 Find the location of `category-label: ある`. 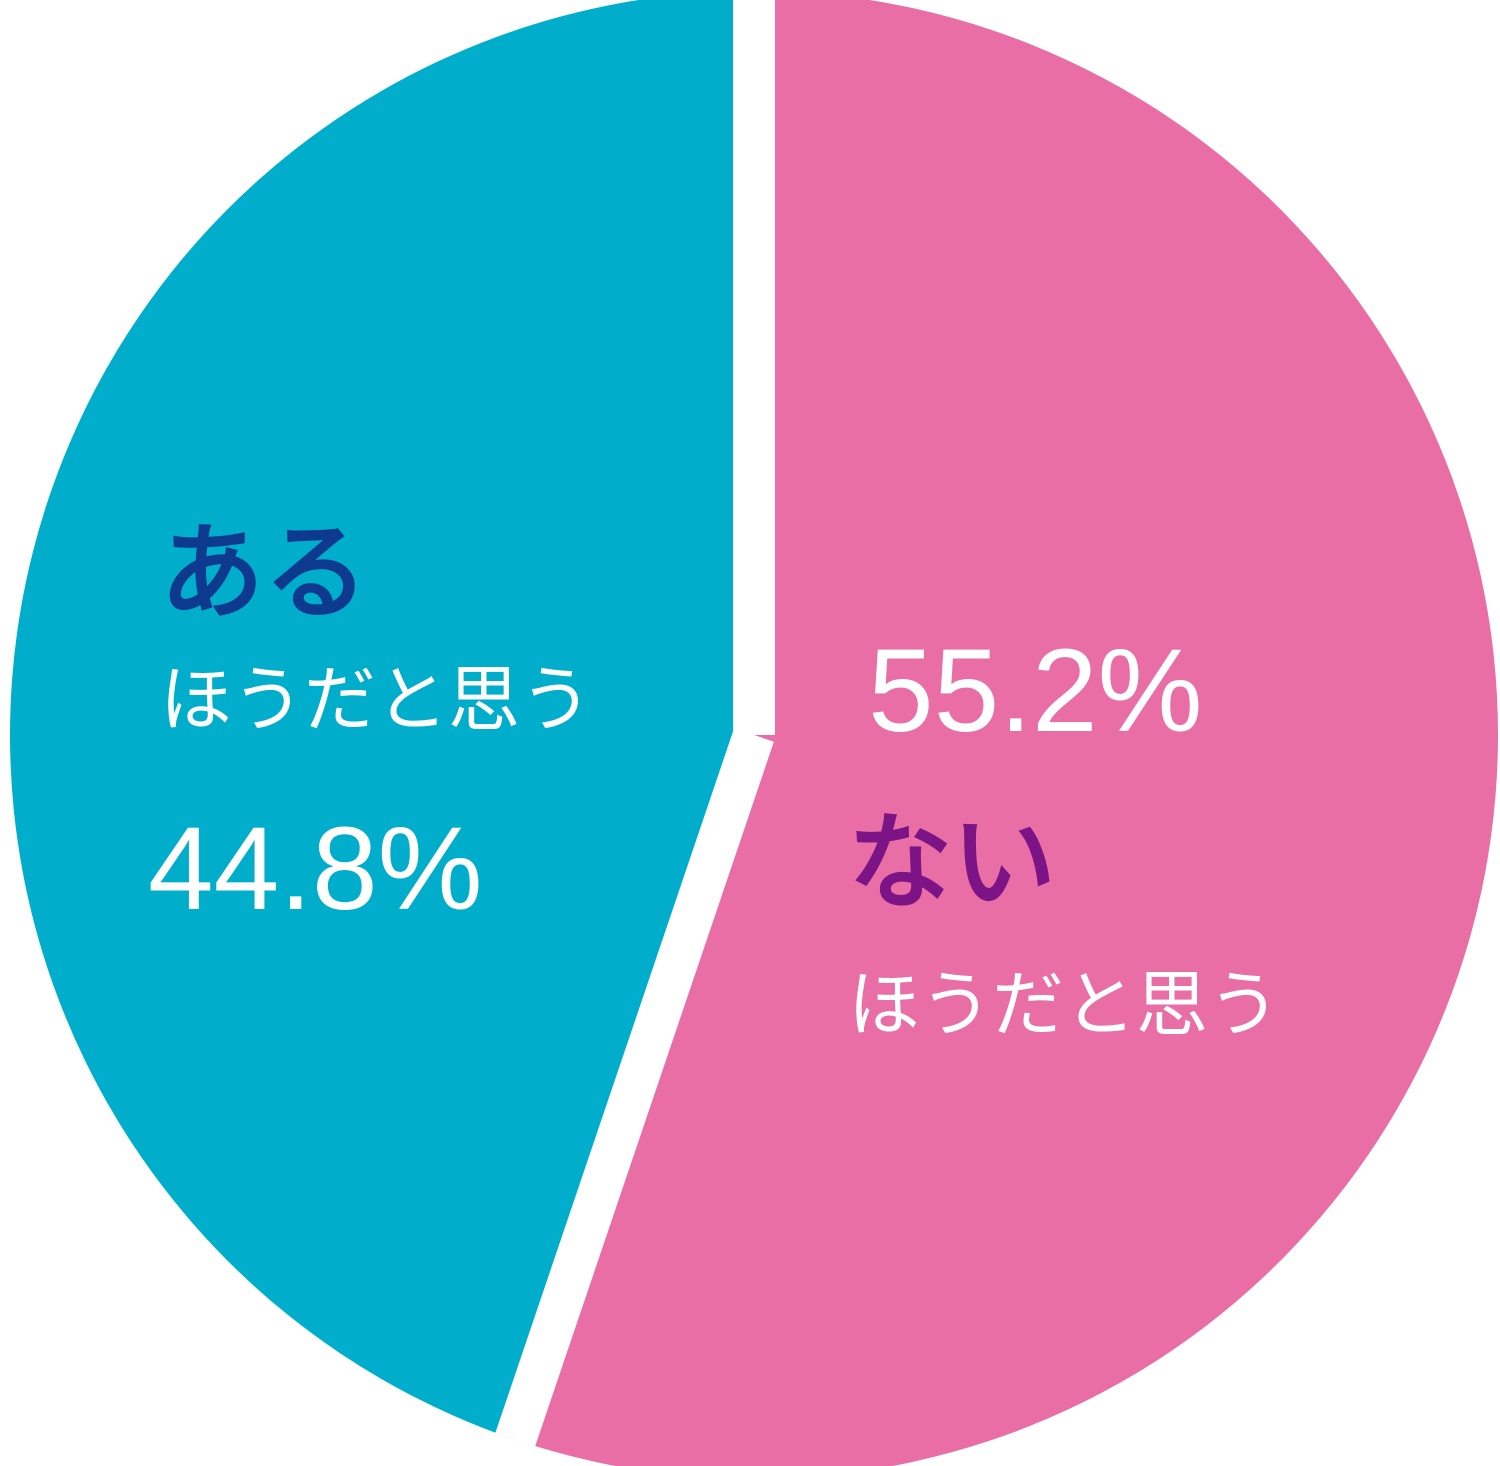

category-label: ある is located at coordinates (264, 572).